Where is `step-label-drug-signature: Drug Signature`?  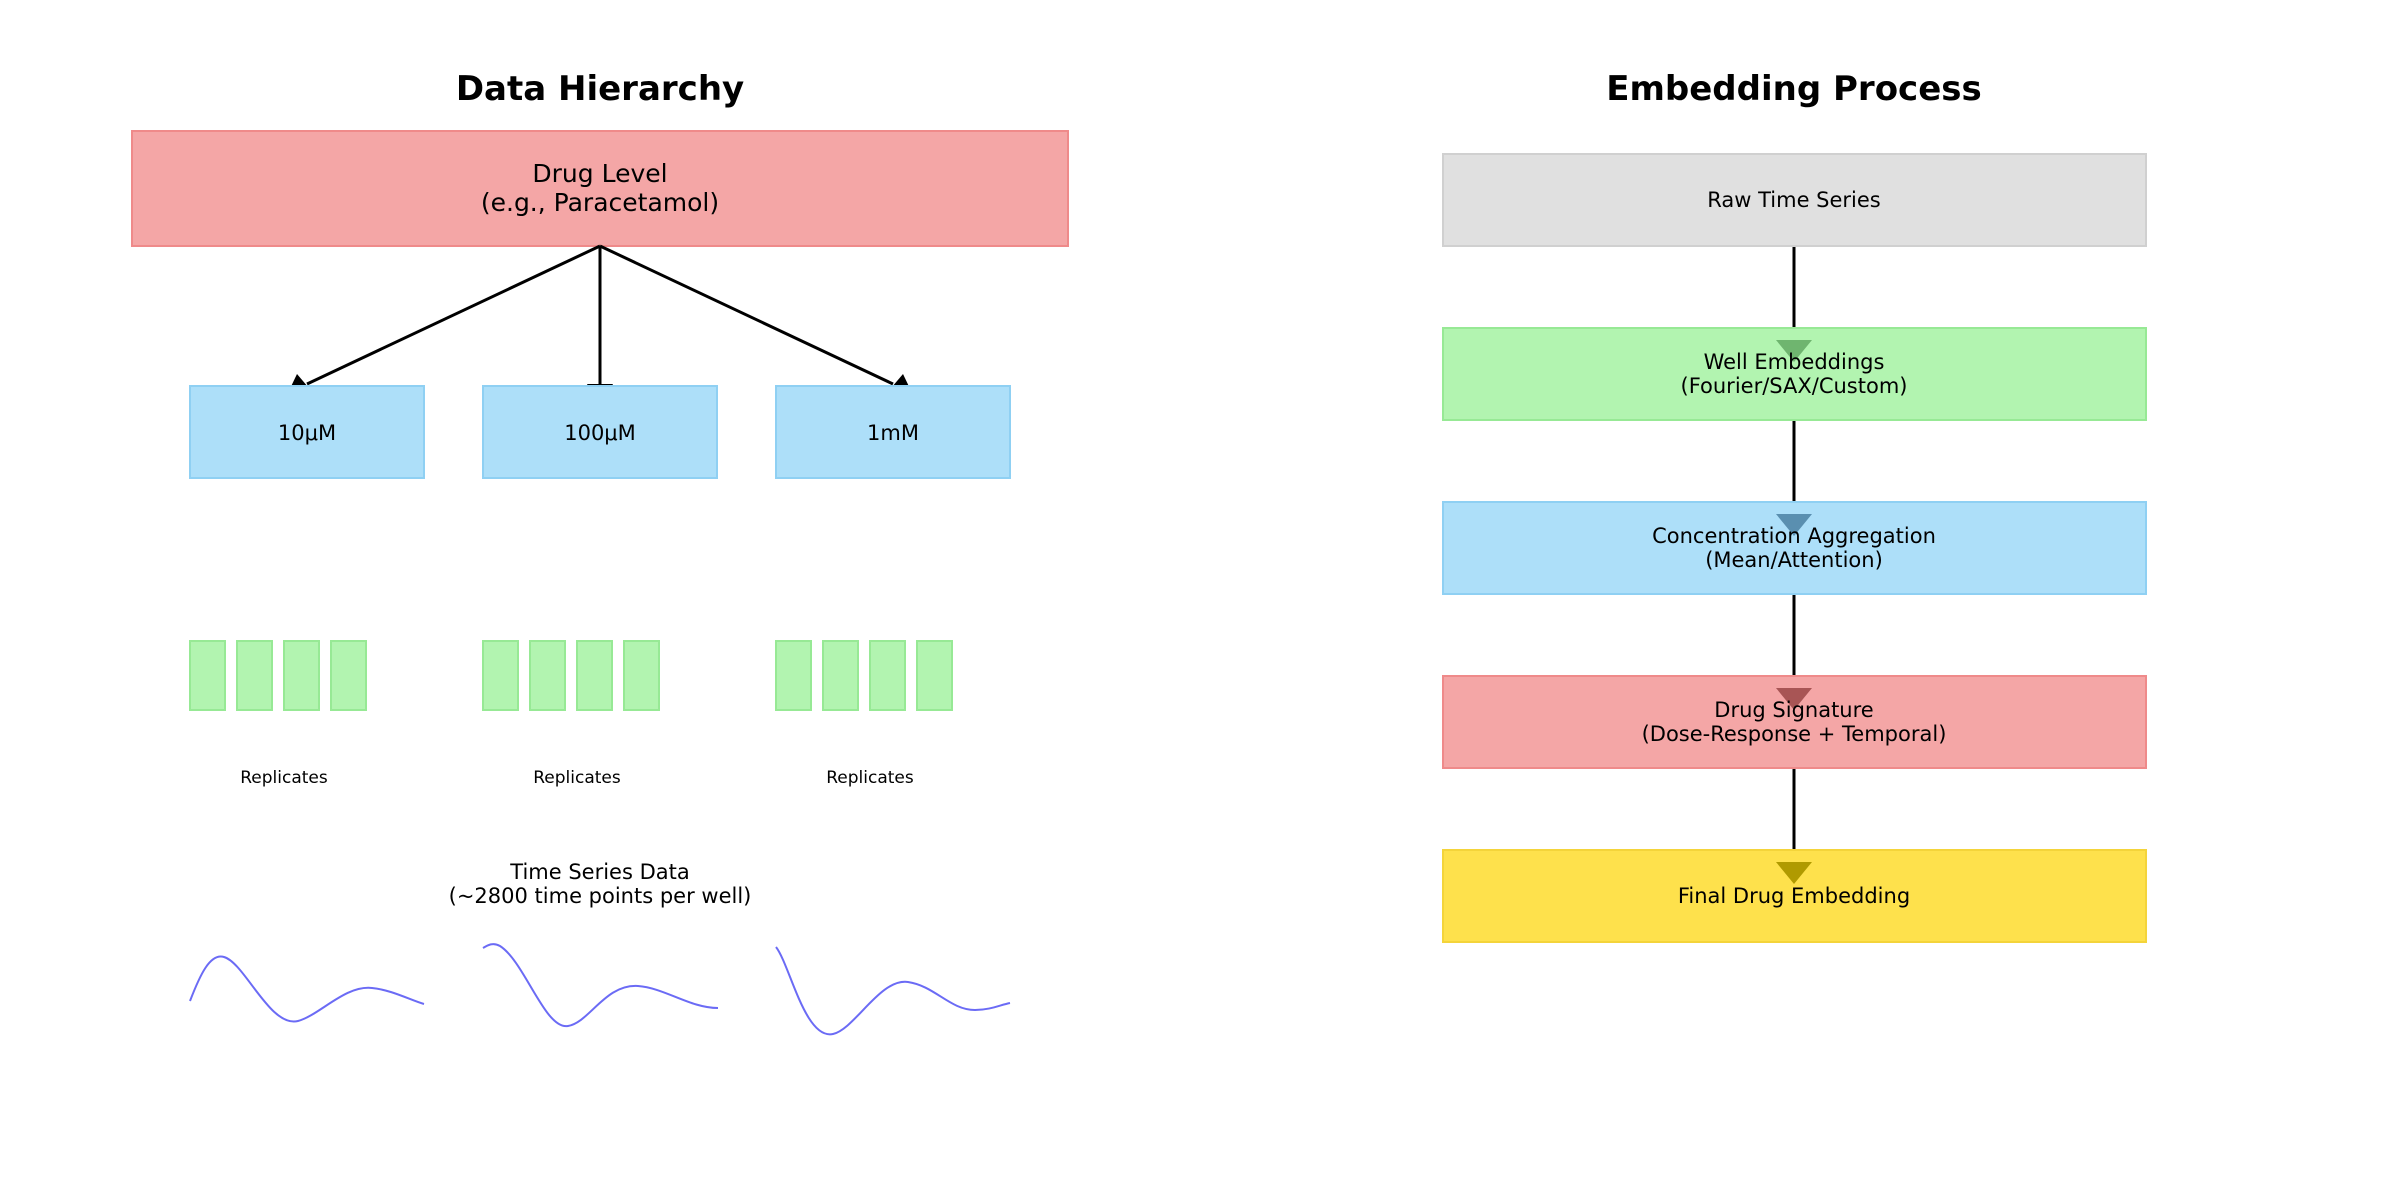 step-label-drug-signature: Drug Signature is located at coordinates (1793, 710).